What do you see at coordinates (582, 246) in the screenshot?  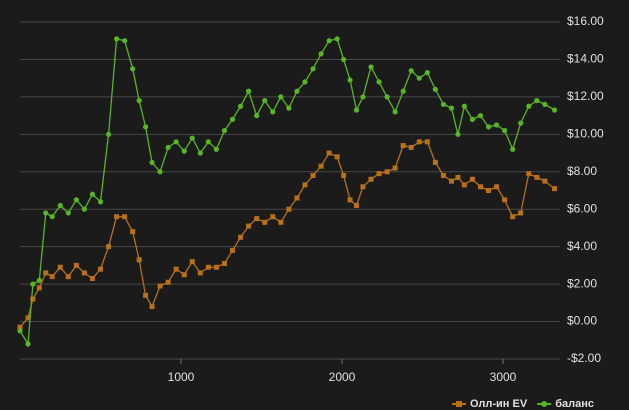 I see `y-tick-label: $4.00` at bounding box center [582, 246].